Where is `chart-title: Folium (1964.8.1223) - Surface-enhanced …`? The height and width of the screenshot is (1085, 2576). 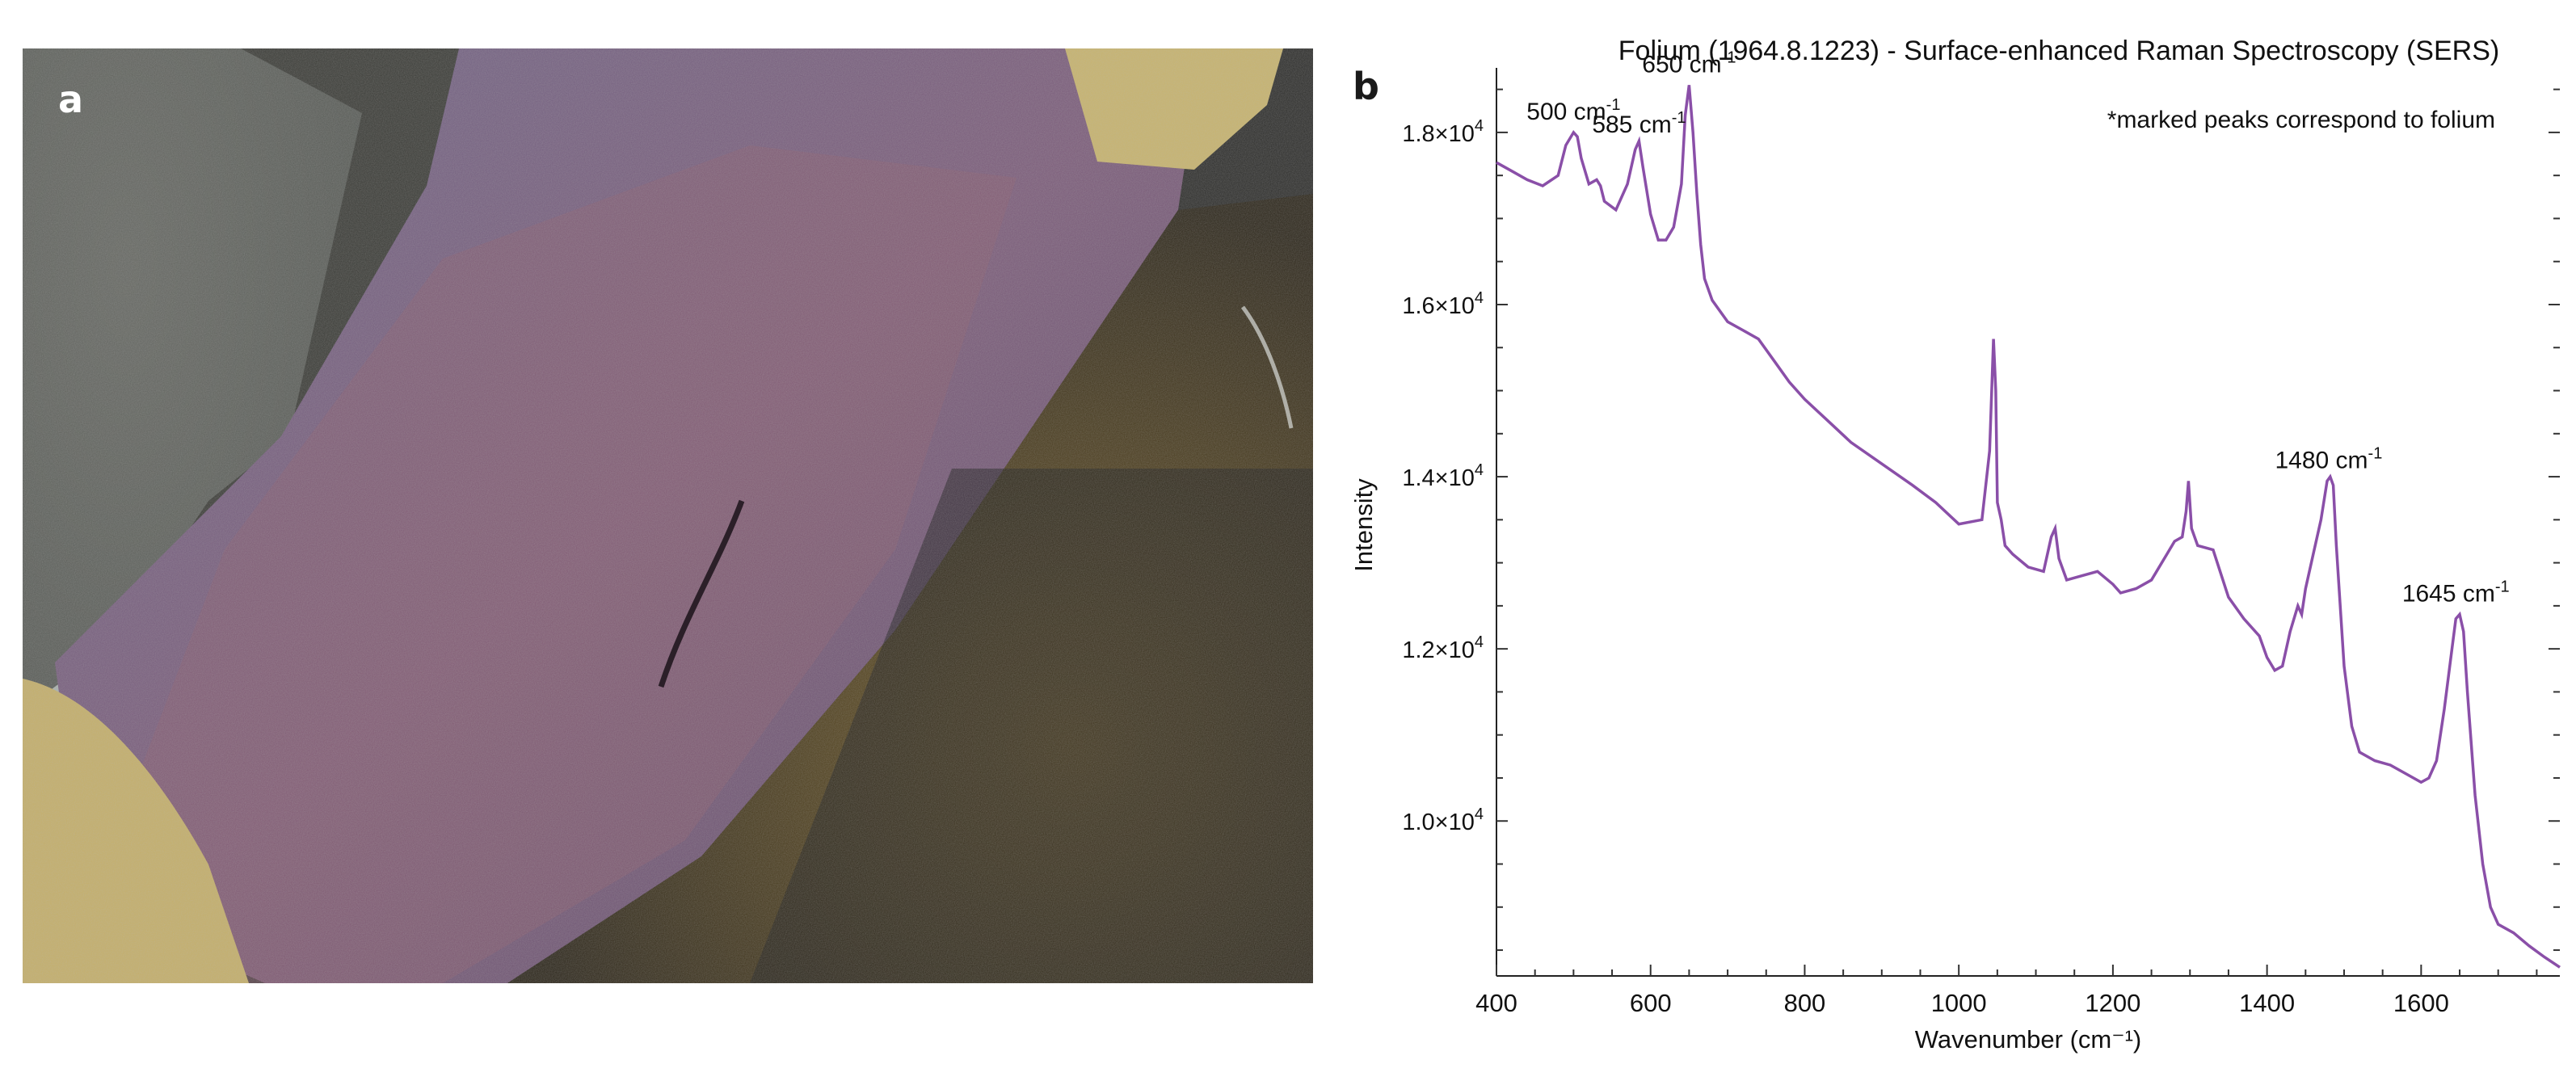
chart-title: Folium (1964.8.1223) - Surface-enhanced … is located at coordinates (2058, 51).